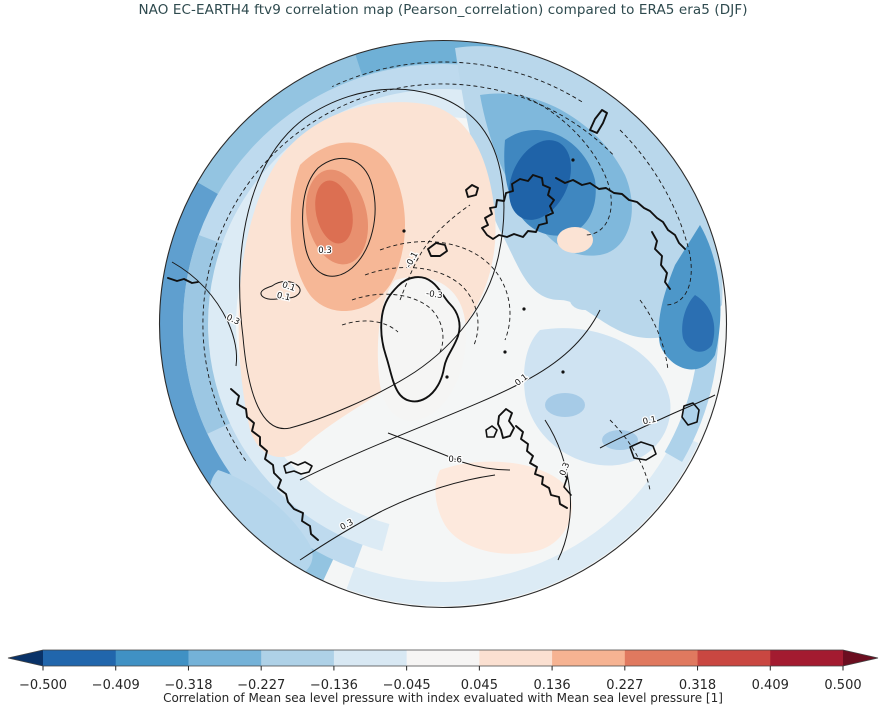 Image resolution: width=886 pixels, height=708 pixels. What do you see at coordinates (842, 685) in the screenshot?
I see `colorbar-tick-label: 0.500` at bounding box center [842, 685].